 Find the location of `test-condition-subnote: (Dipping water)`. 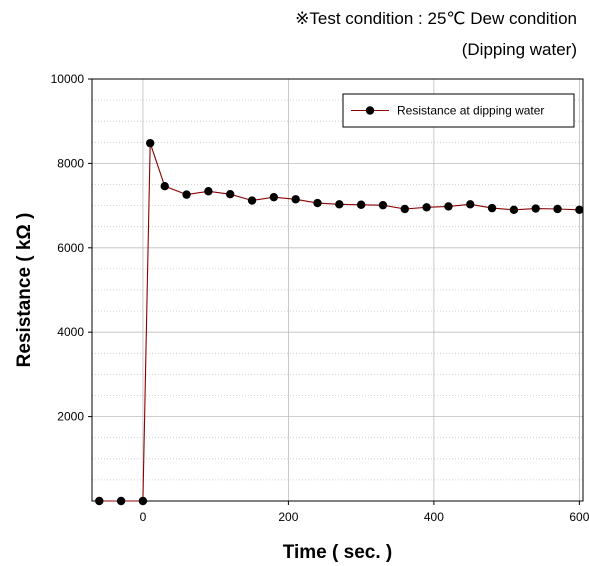

test-condition-subnote: (Dipping water) is located at coordinates (519, 49).